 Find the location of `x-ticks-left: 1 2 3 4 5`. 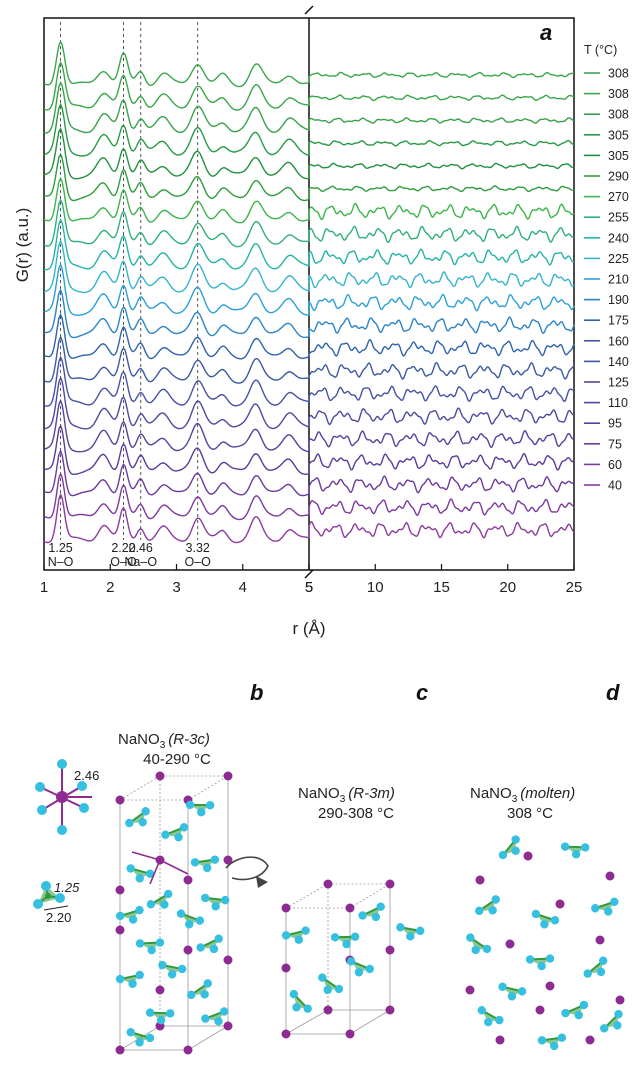

x-ticks-left: 1 2 3 4 5 is located at coordinates (176, 580).